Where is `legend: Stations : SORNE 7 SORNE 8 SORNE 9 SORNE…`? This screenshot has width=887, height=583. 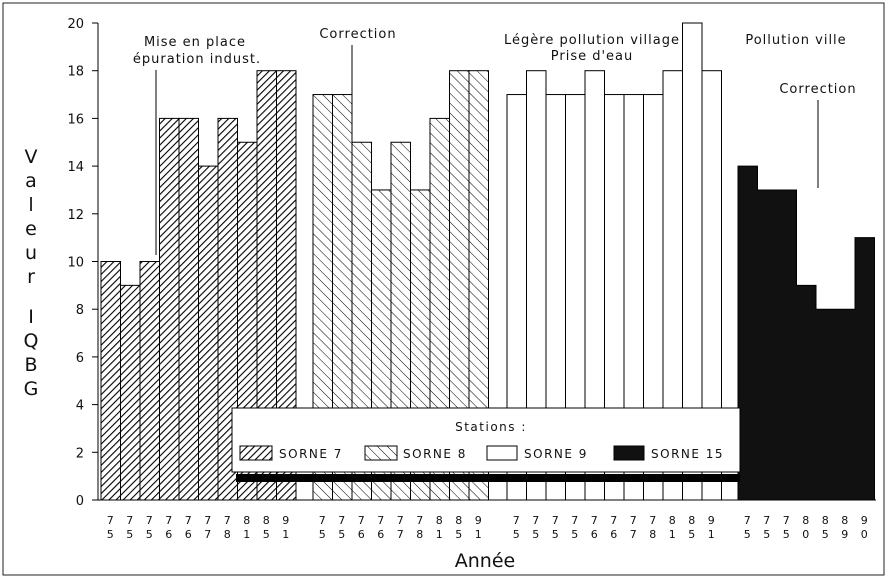
legend: Stations : SORNE 7 SORNE 8 SORNE 9 SORNE… is located at coordinates (486, 444).